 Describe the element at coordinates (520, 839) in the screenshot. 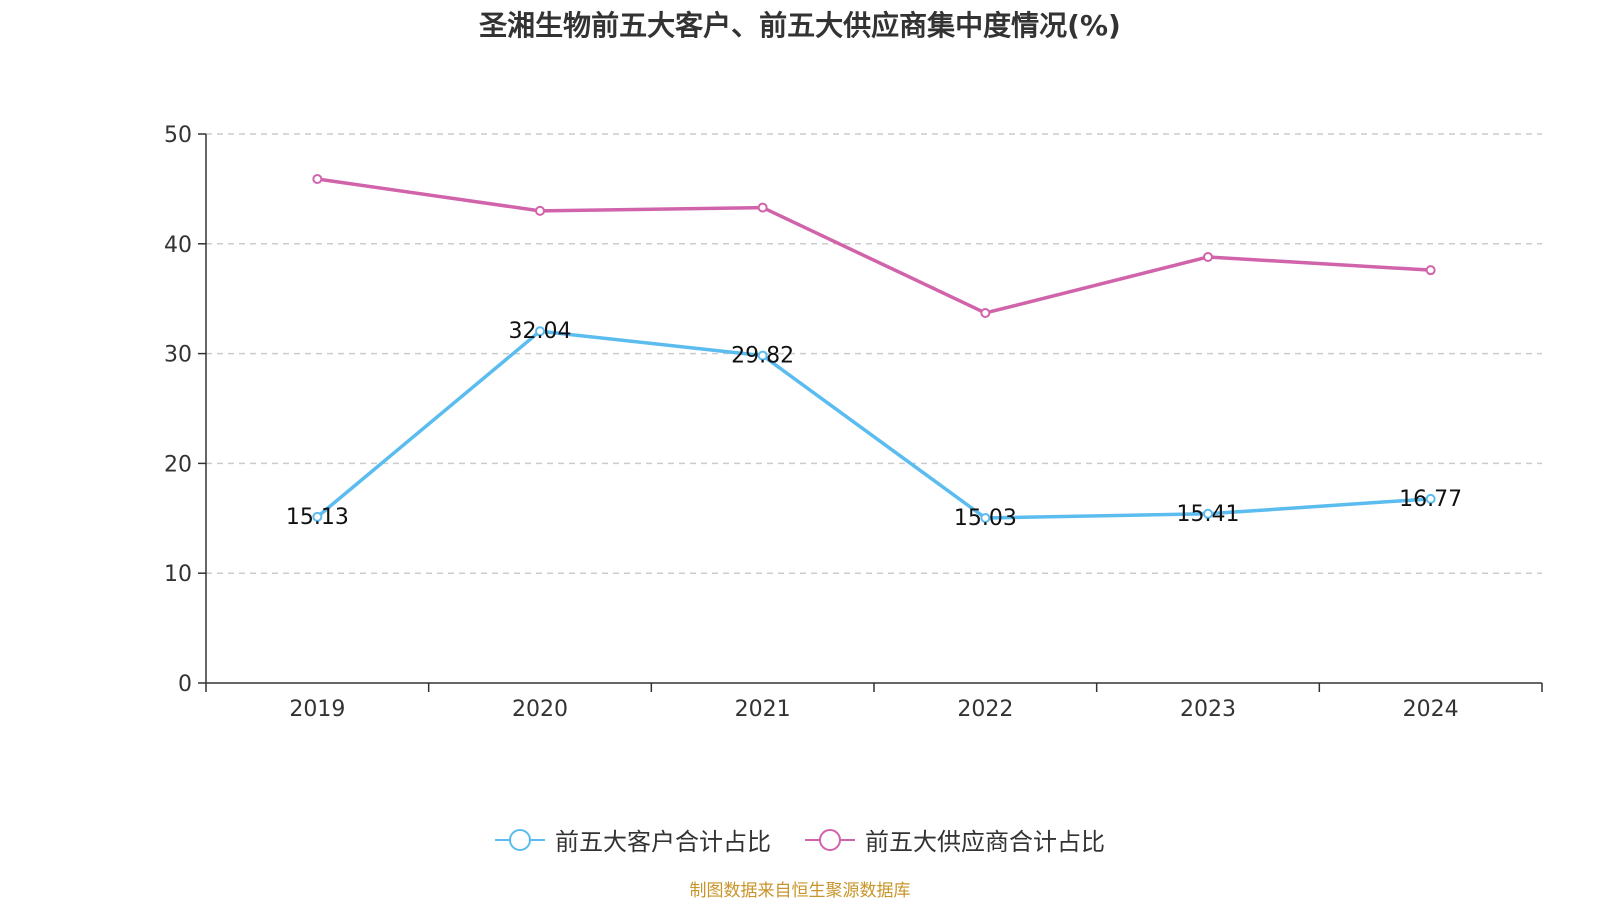

I see `legend-customers-icon` at that location.